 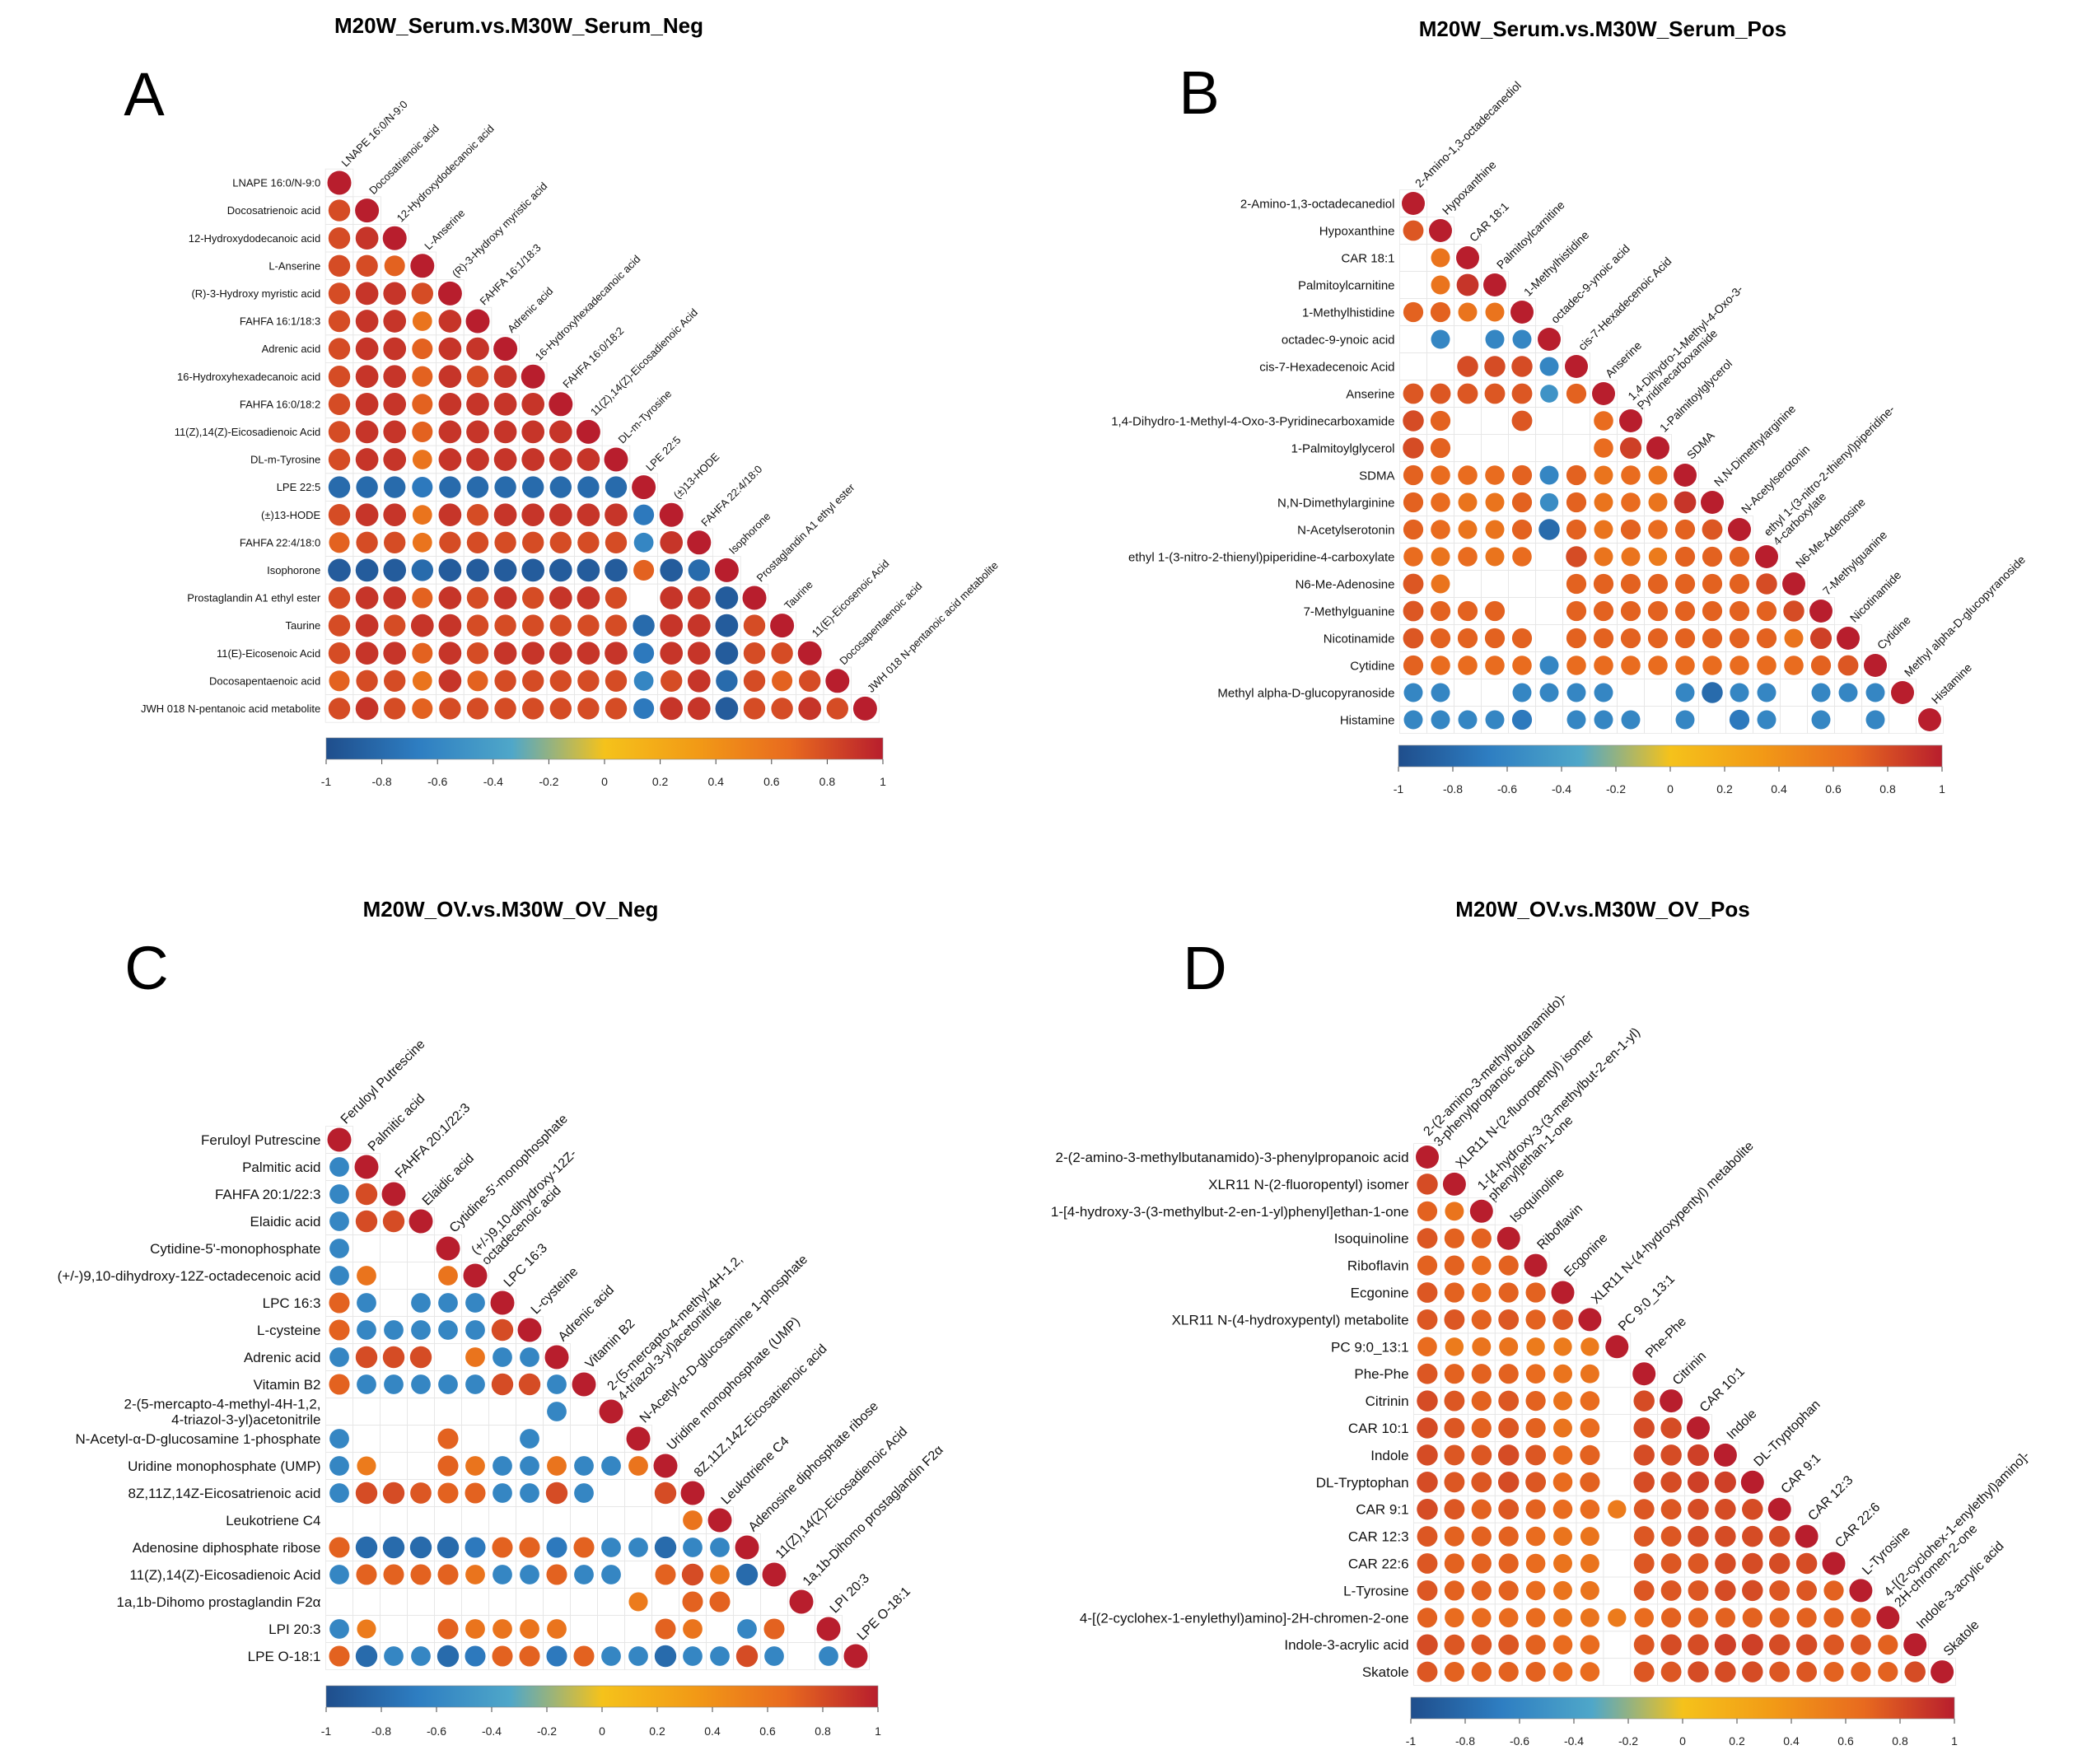 What do you see at coordinates (1894, 632) in the screenshot?
I see `column-label: Cytidine` at bounding box center [1894, 632].